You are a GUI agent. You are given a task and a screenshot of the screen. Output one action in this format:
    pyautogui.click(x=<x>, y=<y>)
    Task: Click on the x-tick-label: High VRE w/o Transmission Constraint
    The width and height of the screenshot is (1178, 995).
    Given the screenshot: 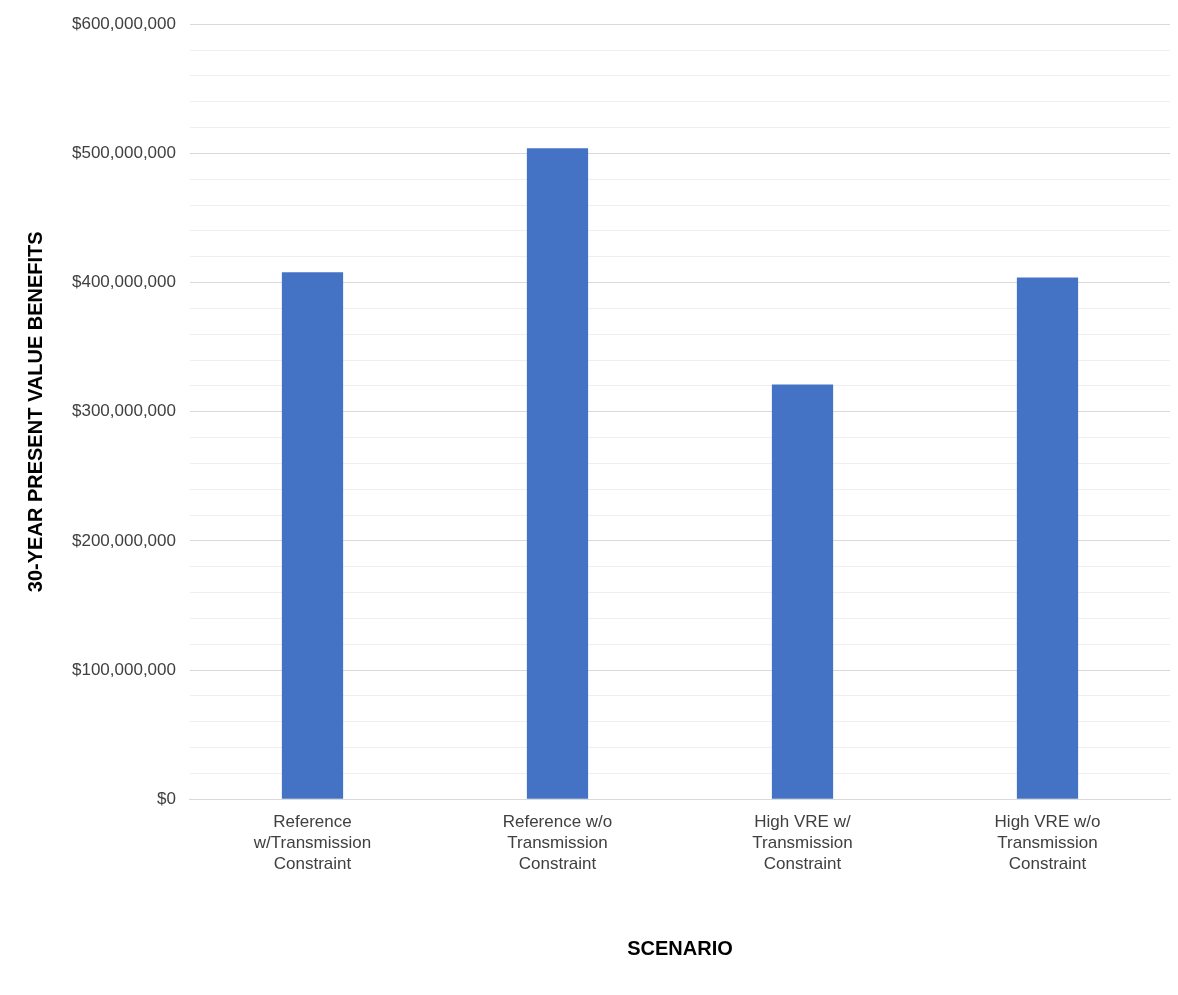 What is the action you would take?
    pyautogui.click(x=1047, y=842)
    